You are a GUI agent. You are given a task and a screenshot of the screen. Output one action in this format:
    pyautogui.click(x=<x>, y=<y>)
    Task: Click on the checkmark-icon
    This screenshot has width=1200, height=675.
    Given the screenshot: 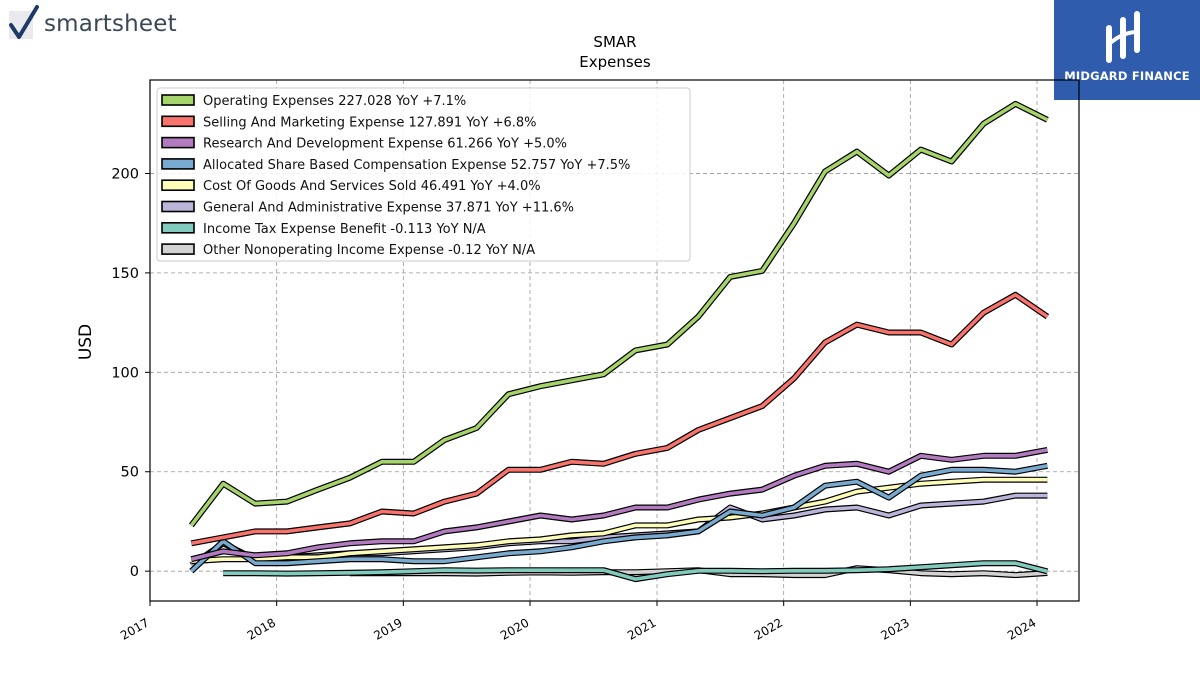 What is the action you would take?
    pyautogui.click(x=24, y=22)
    